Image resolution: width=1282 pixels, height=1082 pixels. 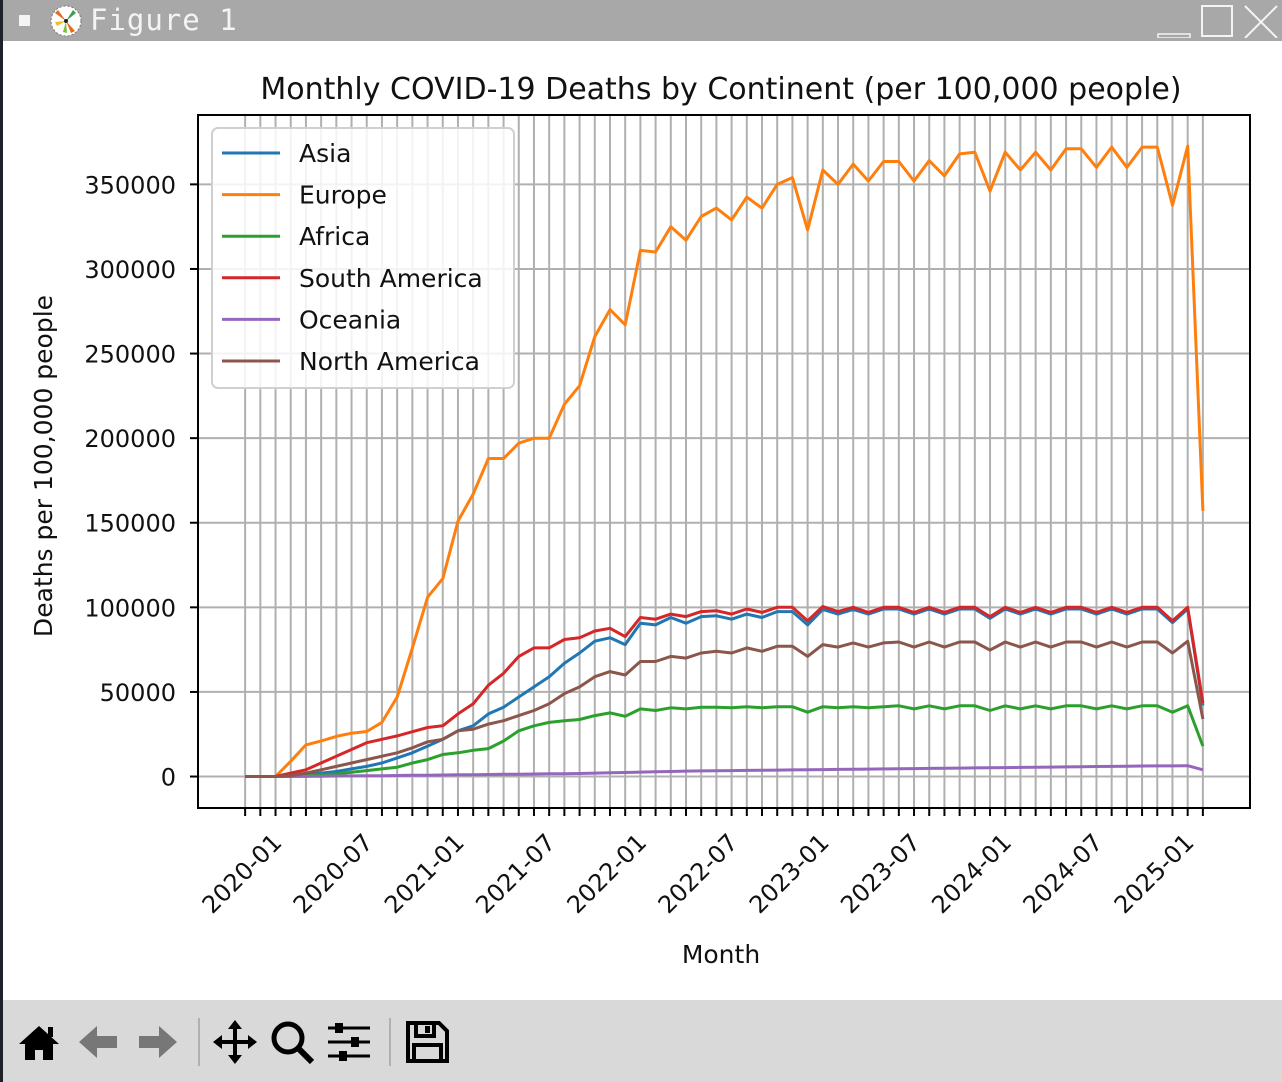 I want to click on y-tick-label: 50000, so click(x=138, y=693).